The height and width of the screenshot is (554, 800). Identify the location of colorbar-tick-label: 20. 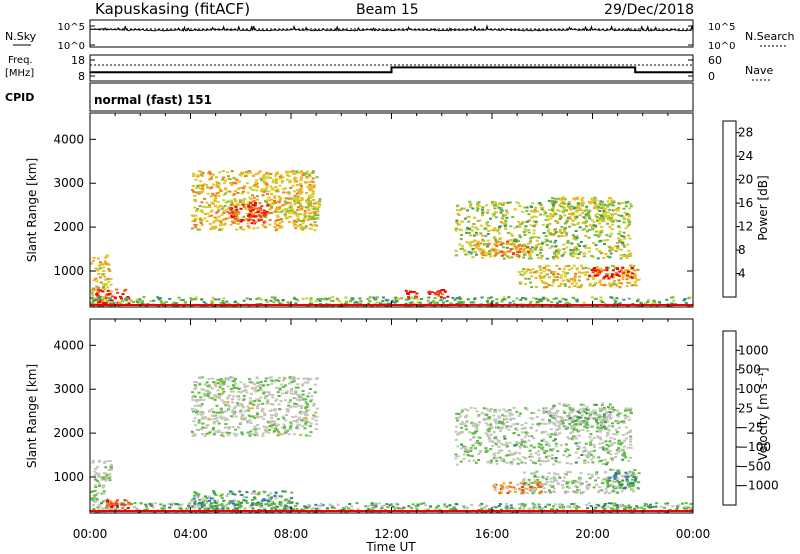
(745, 180).